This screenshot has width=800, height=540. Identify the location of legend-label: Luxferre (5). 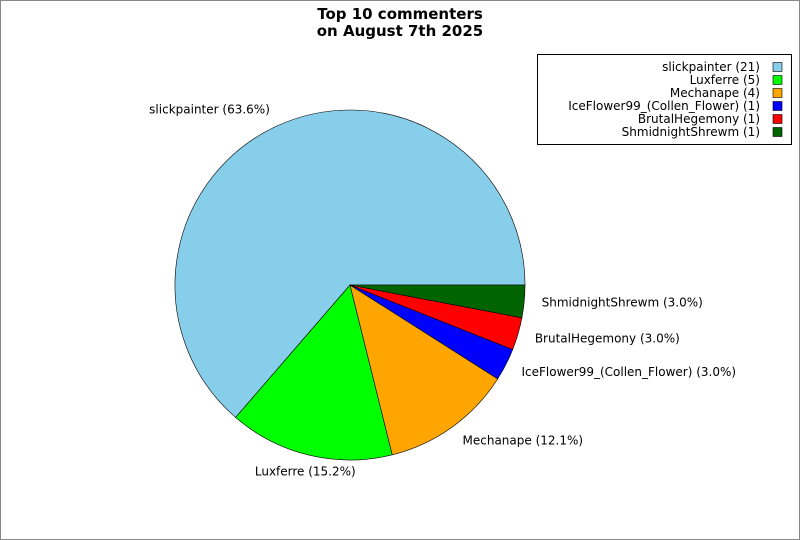
(725, 80).